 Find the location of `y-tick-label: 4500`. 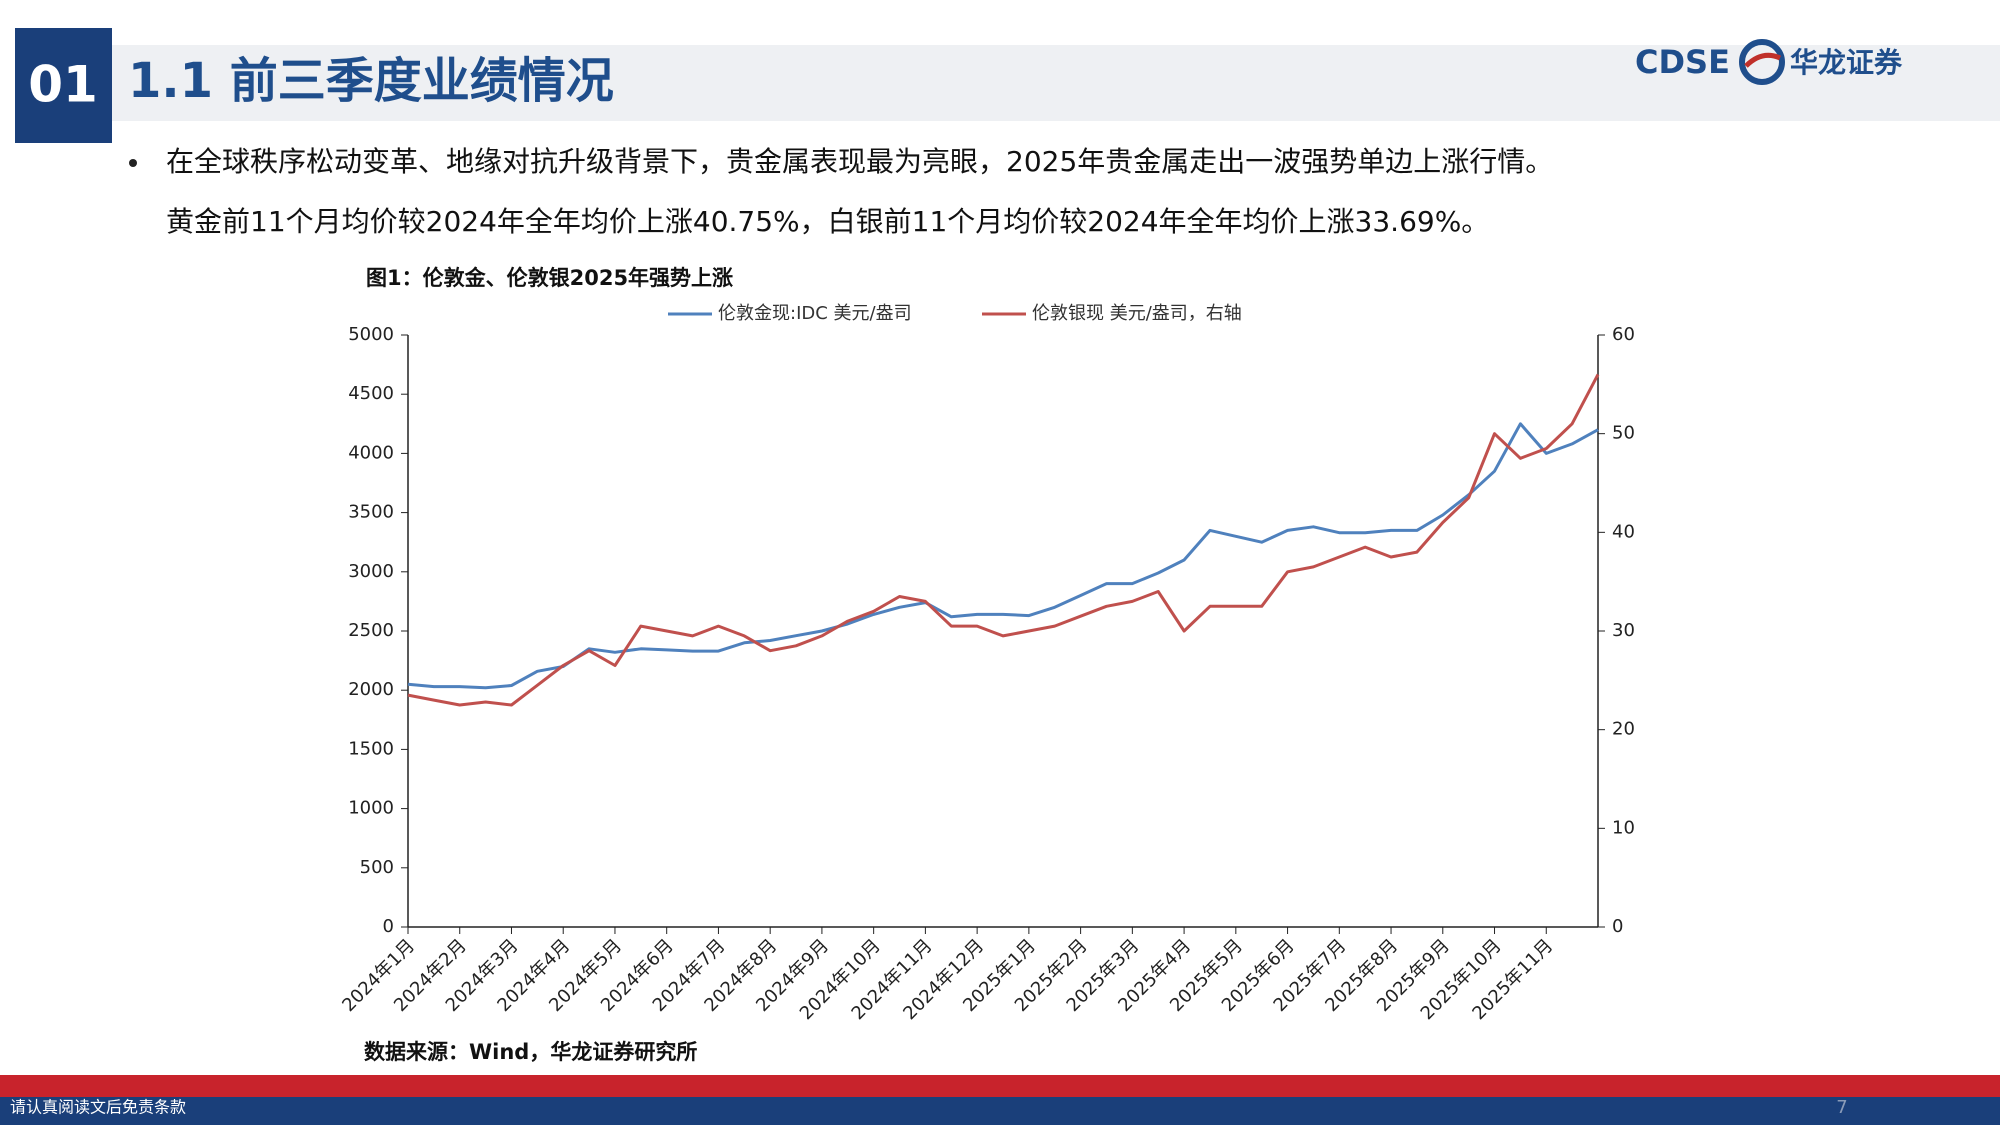

y-tick-label: 4500 is located at coordinates (371, 393).